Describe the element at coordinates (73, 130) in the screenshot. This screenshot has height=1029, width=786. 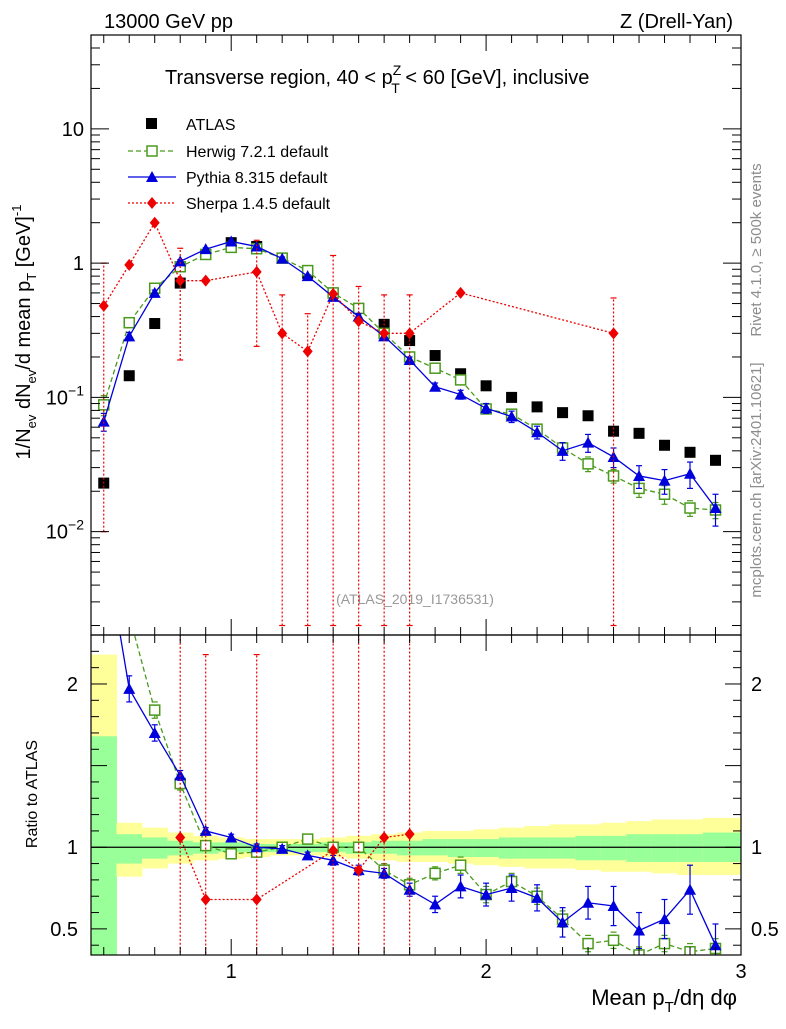
I see `main-y-tick-label: 10` at that location.